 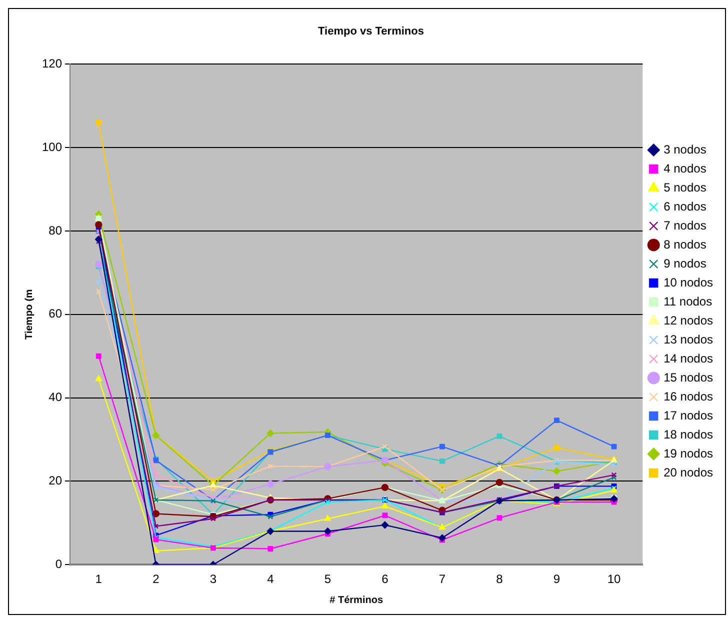 What do you see at coordinates (689, 282) in the screenshot?
I see `legend-label: 10 nodos` at bounding box center [689, 282].